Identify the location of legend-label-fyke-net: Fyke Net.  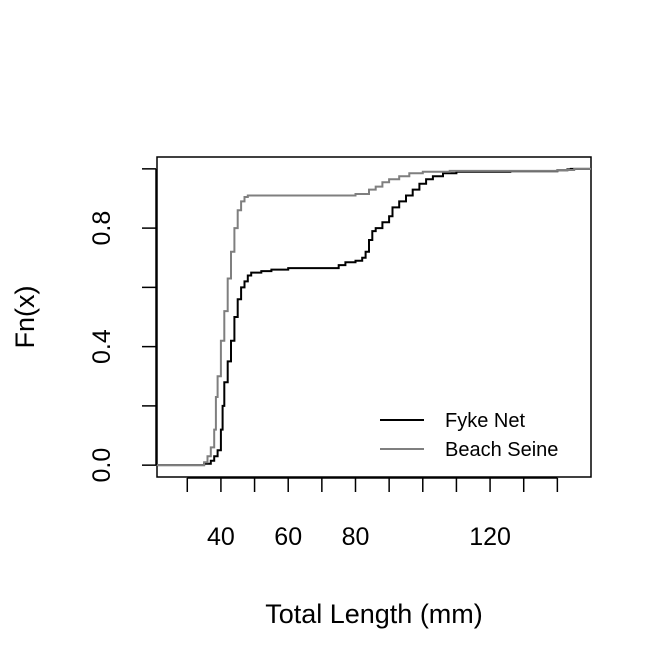
(485, 421).